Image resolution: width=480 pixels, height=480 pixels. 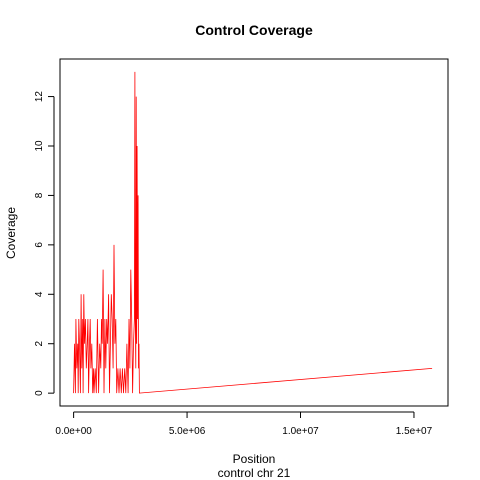 I want to click on x-tick-label: 1.5e+07, so click(x=414, y=431).